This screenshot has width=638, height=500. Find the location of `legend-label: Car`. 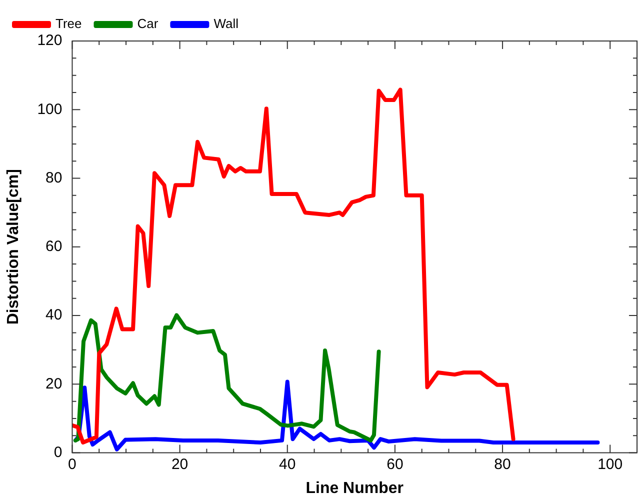

legend-label: Car is located at coordinates (148, 24).